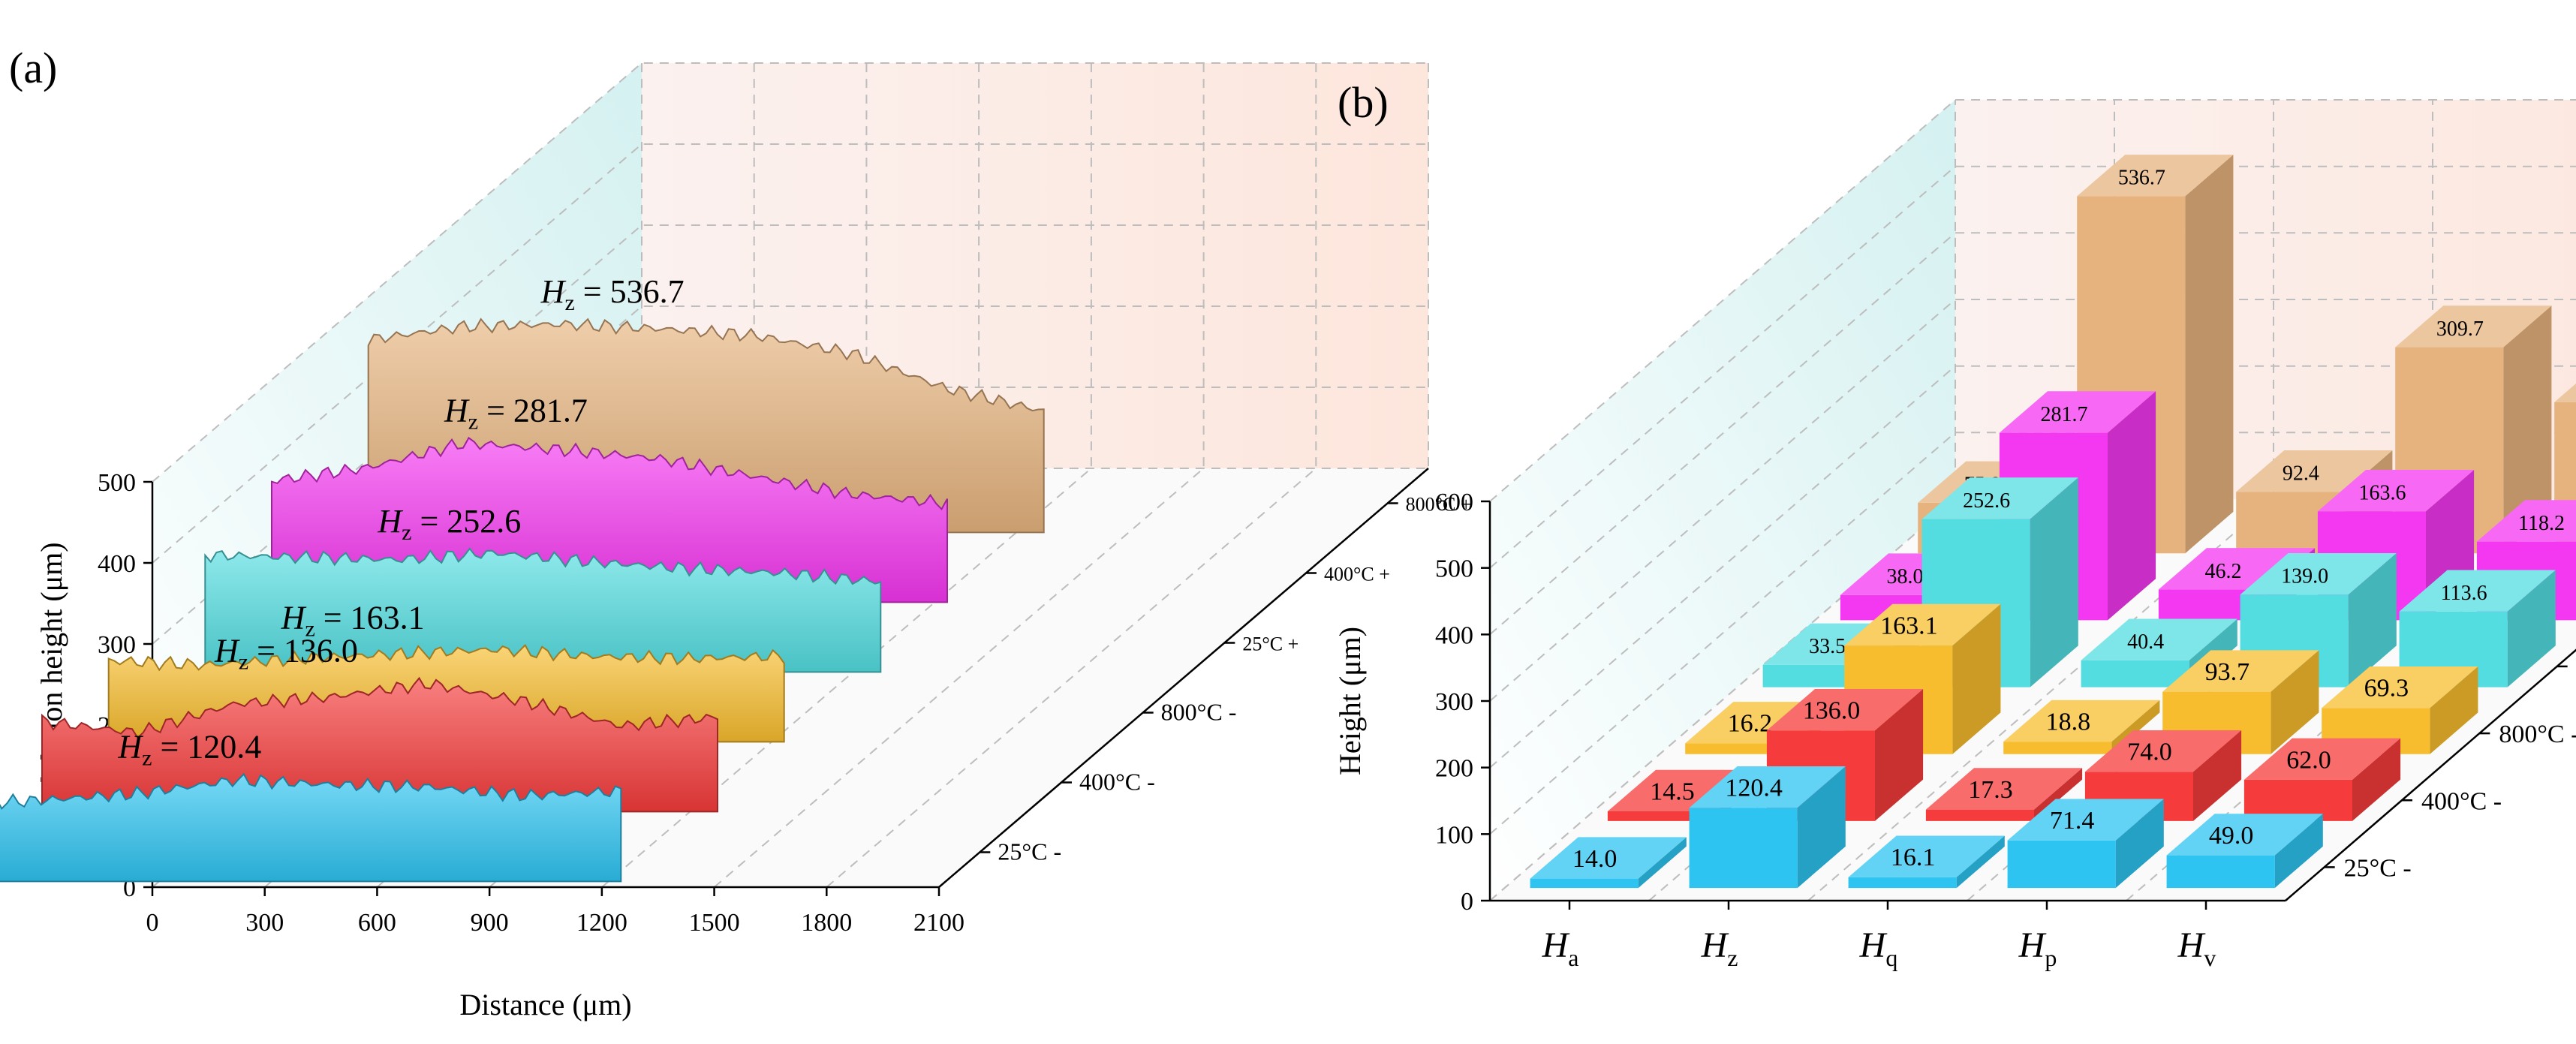 This screenshot has height=1044, width=2576. I want to click on ribbon-annotation: Hz = 281.7, so click(516, 413).